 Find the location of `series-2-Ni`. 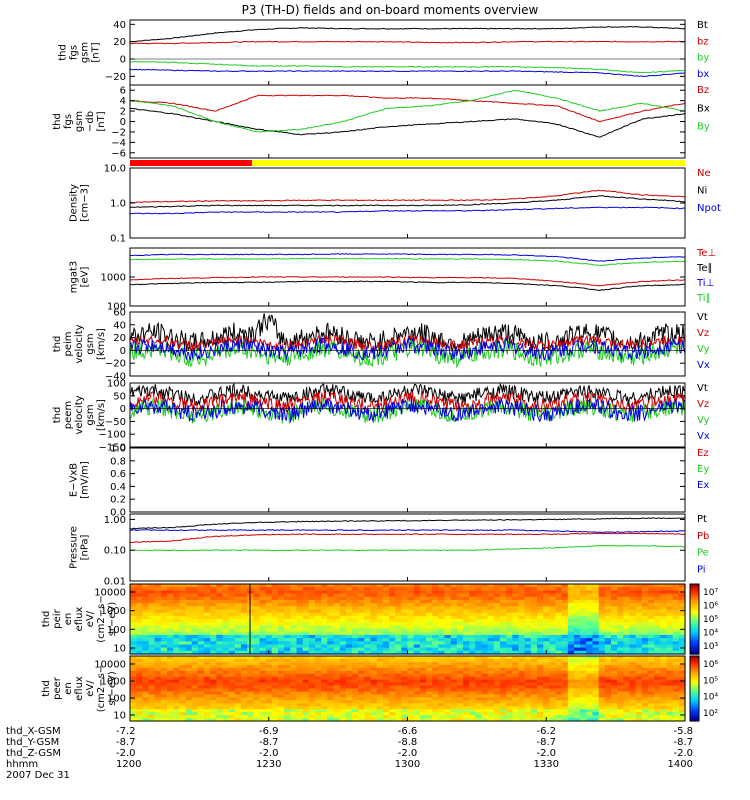

series-2-Ni is located at coordinates (407, 202).